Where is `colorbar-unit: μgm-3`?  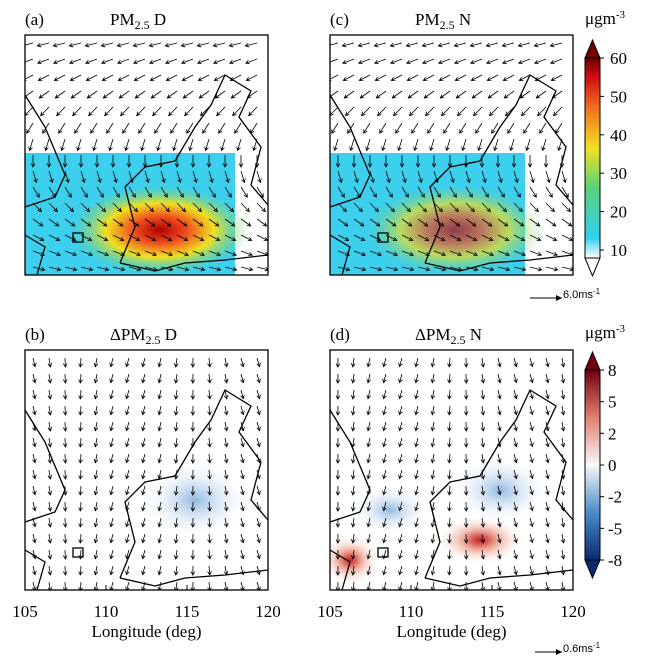 colorbar-unit: μgm-3 is located at coordinates (605, 332).